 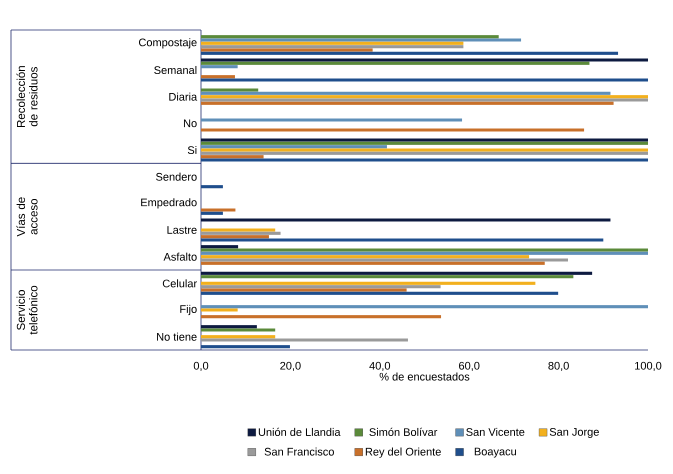 I want to click on y-tick-label: Semanal, so click(x=175, y=70).